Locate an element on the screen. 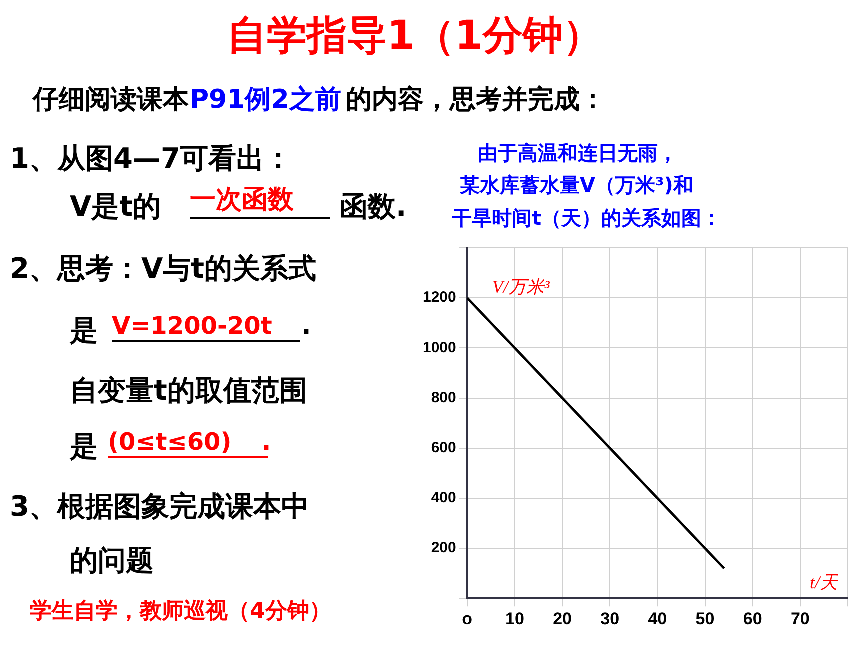 This screenshot has height=645, width=860. text: 的内容，思考并完成： is located at coordinates (476, 100).